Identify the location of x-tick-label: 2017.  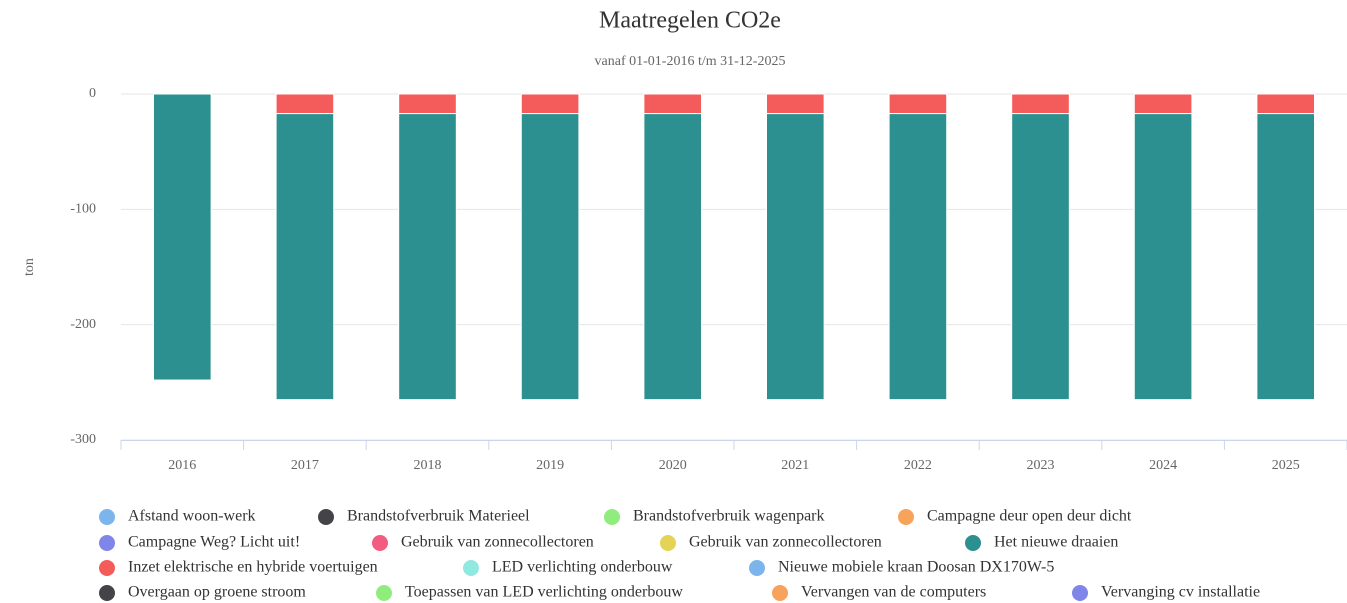
(305, 465).